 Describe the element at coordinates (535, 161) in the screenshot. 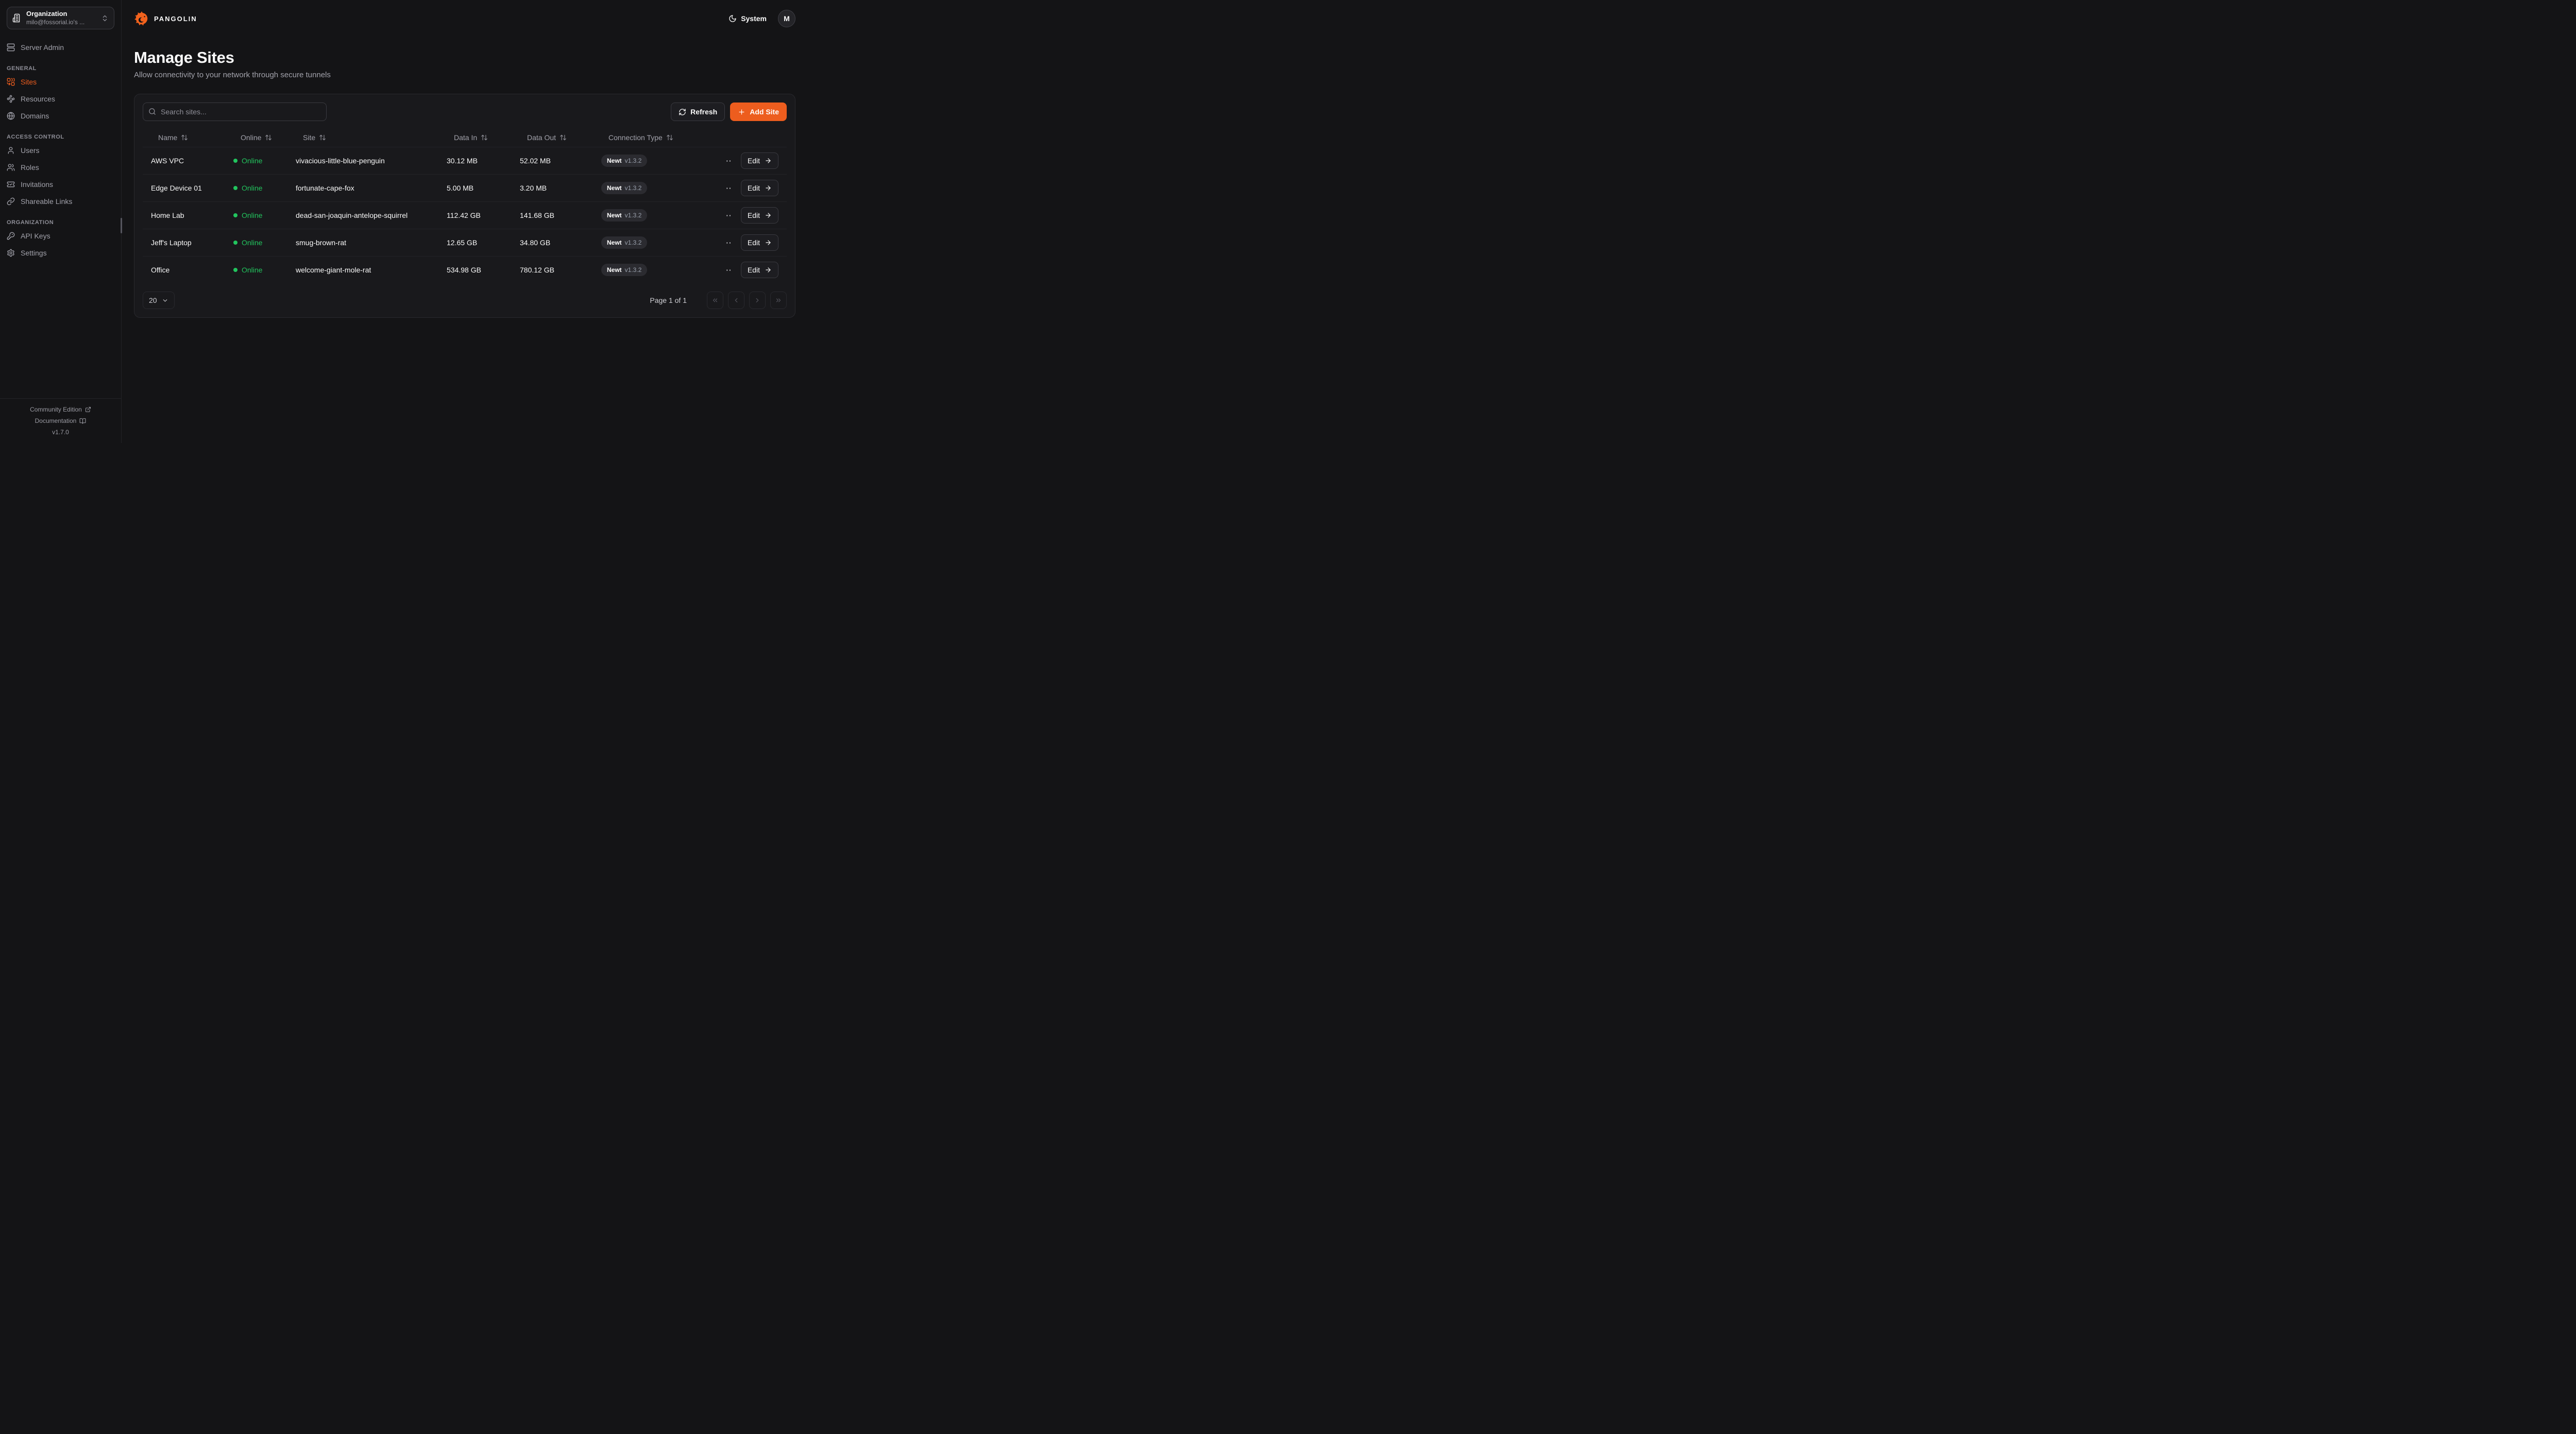

I see `data-out: 52.02 MB` at that location.